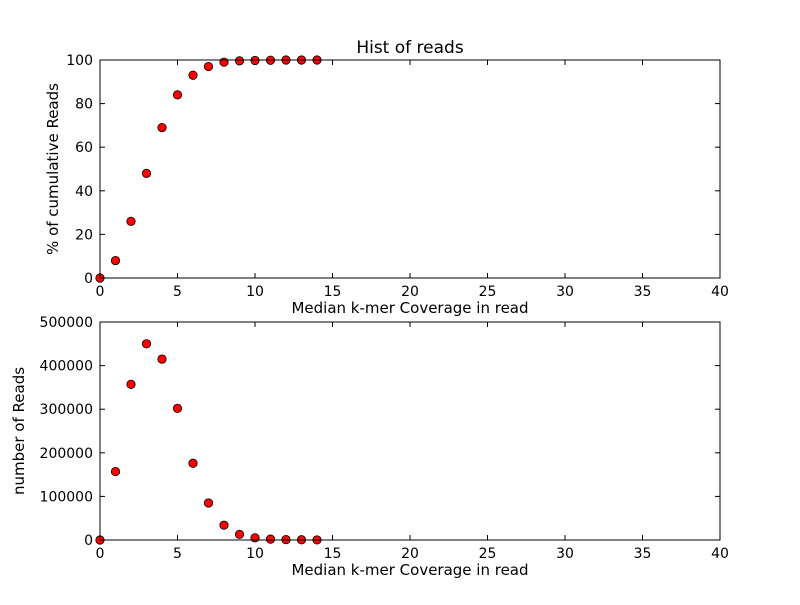 The image size is (800, 605). What do you see at coordinates (66, 367) in the screenshot?
I see `bottom-y-tick-label: 400000` at bounding box center [66, 367].